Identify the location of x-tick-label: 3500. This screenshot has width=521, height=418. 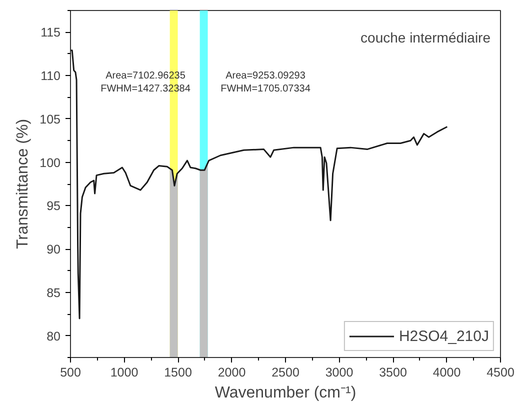
(393, 373).